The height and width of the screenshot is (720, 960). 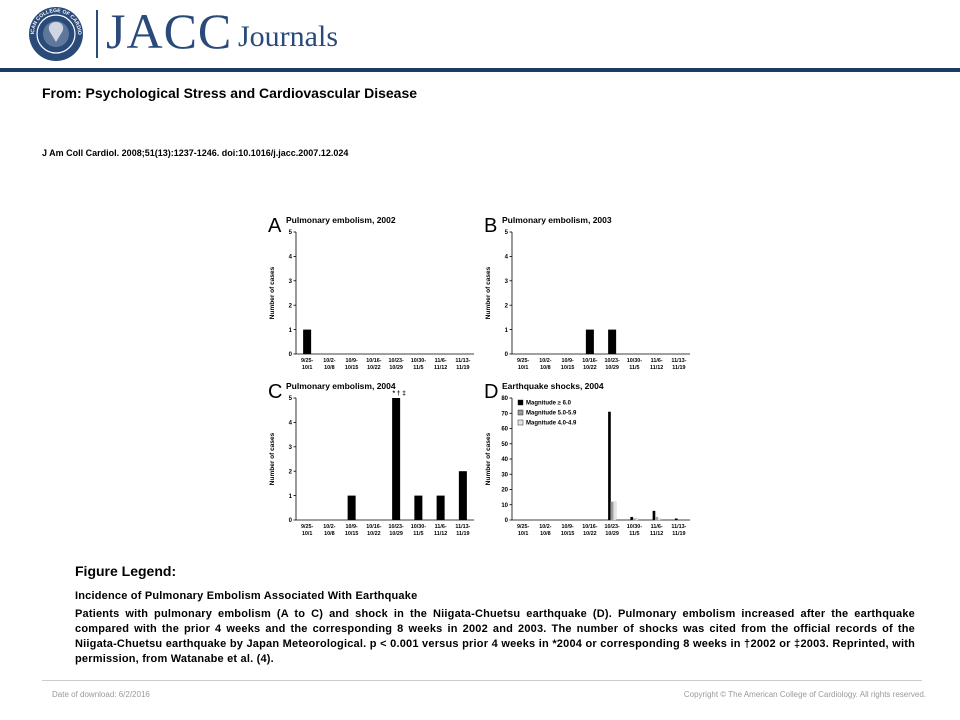 What do you see at coordinates (504, 399) in the screenshot?
I see `y-tick-label: 80` at bounding box center [504, 399].